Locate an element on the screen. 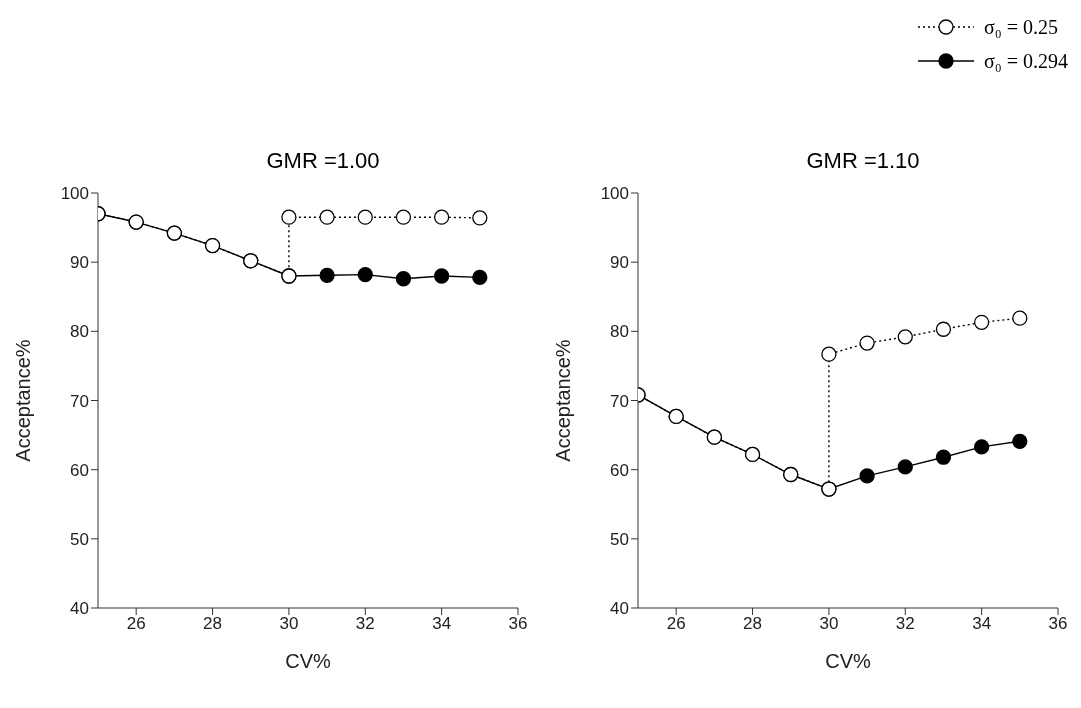 This screenshot has height=708, width=1081. legend-label: σ₀ = 0.25 is located at coordinates (1020, 27).